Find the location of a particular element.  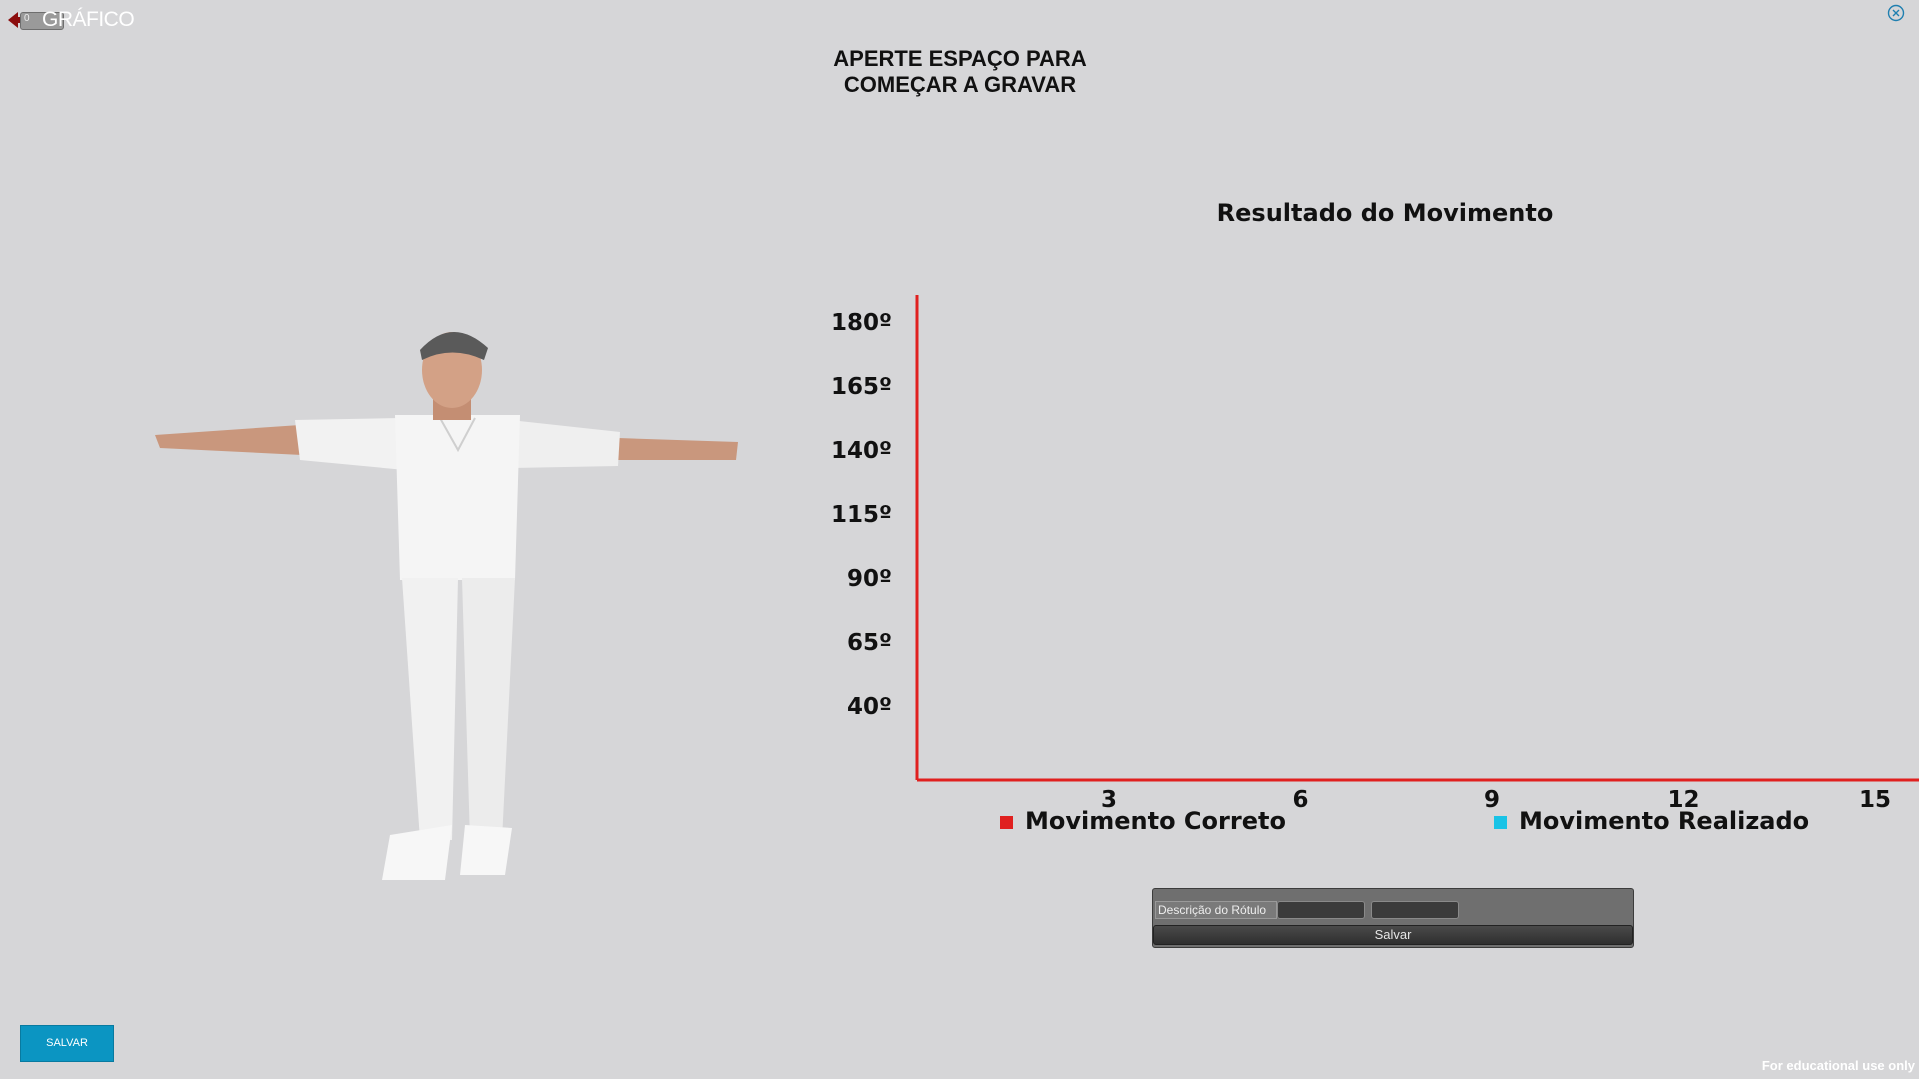

save-button: SALVAR is located at coordinates (67, 1043).